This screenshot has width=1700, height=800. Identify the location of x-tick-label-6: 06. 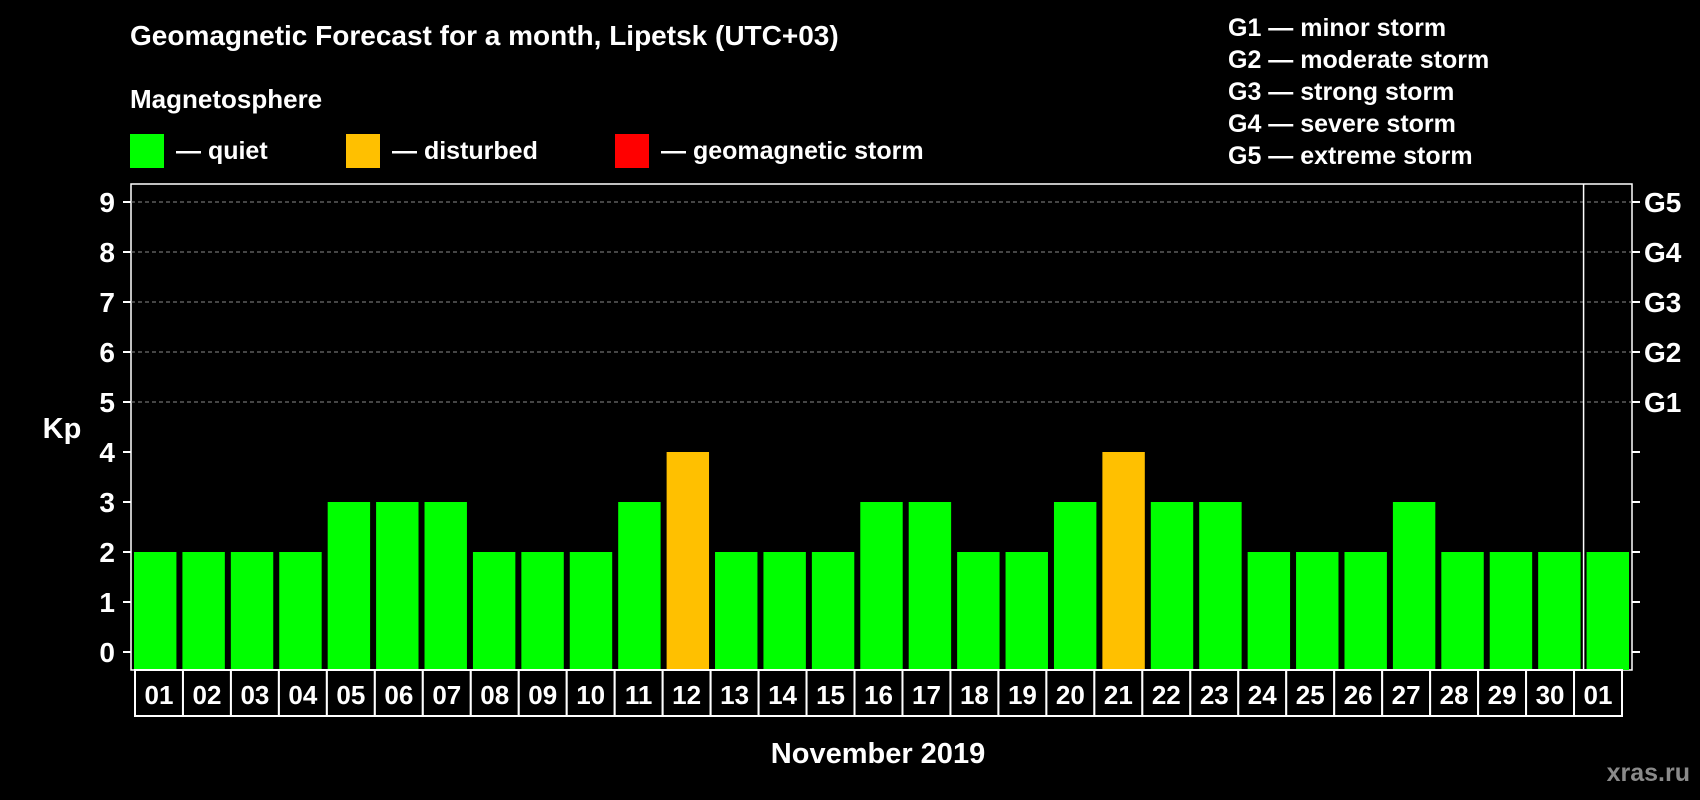
(398, 695).